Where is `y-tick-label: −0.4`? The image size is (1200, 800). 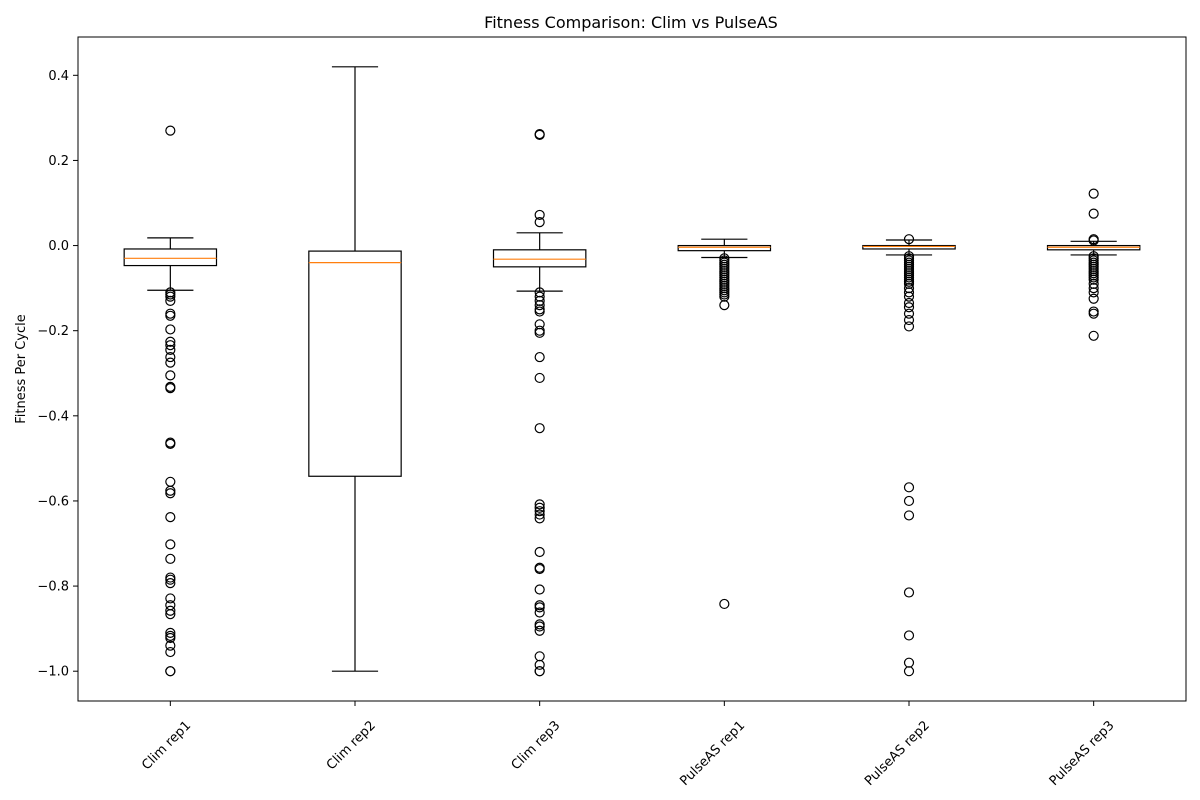
y-tick-label: −0.4 is located at coordinates (53, 416).